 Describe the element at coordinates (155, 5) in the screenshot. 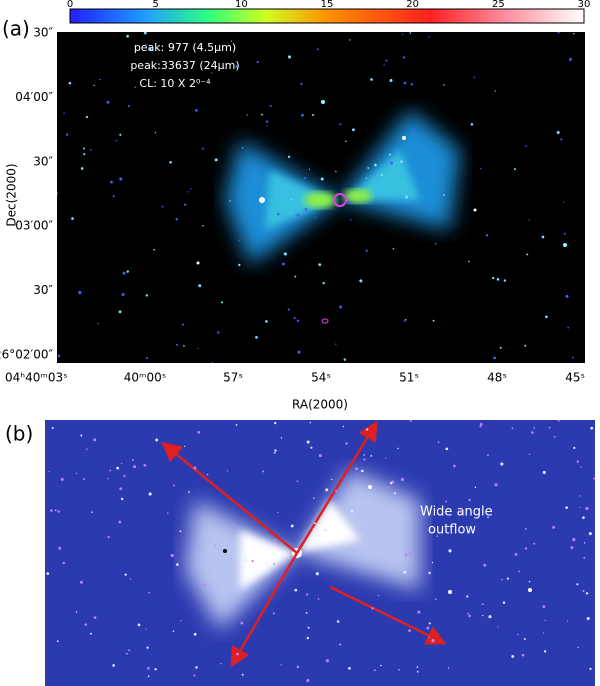

I see `colorbar-tick-label: 5` at that location.